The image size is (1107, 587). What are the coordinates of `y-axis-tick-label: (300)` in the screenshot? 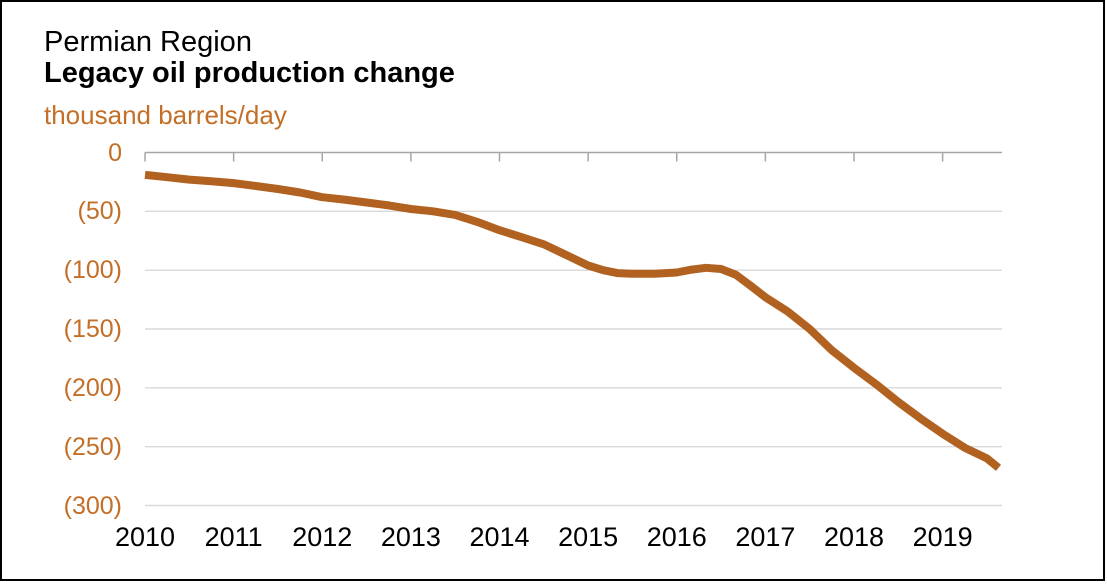 It's located at (92, 505).